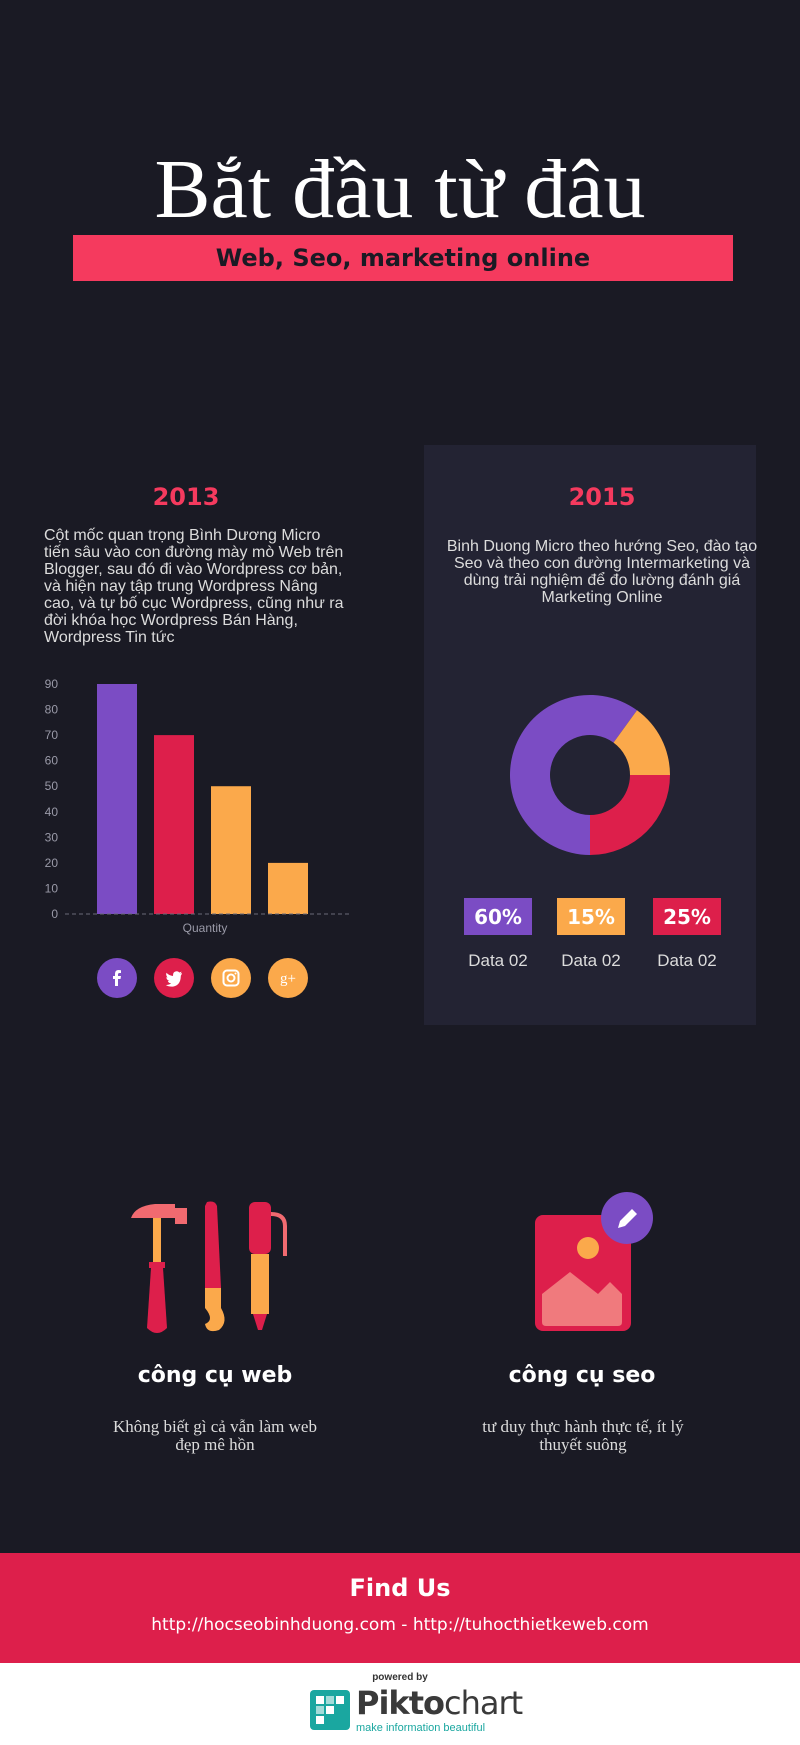 The image size is (800, 1745). Describe the element at coordinates (52, 761) in the screenshot. I see `y-tick-label: 60` at that location.